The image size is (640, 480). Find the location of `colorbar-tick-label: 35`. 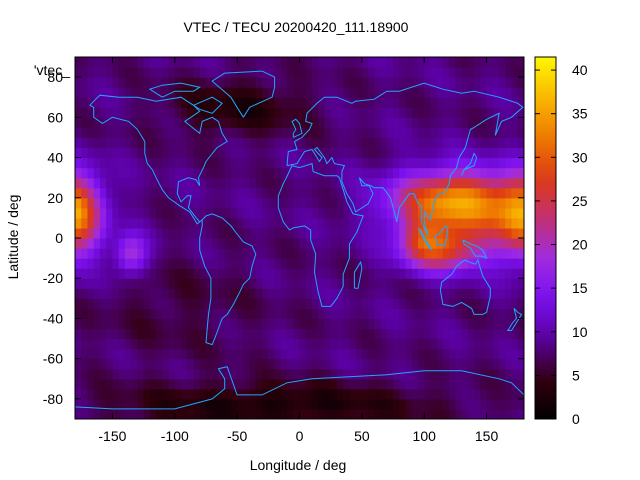

colorbar-tick-label: 35 is located at coordinates (580, 114).